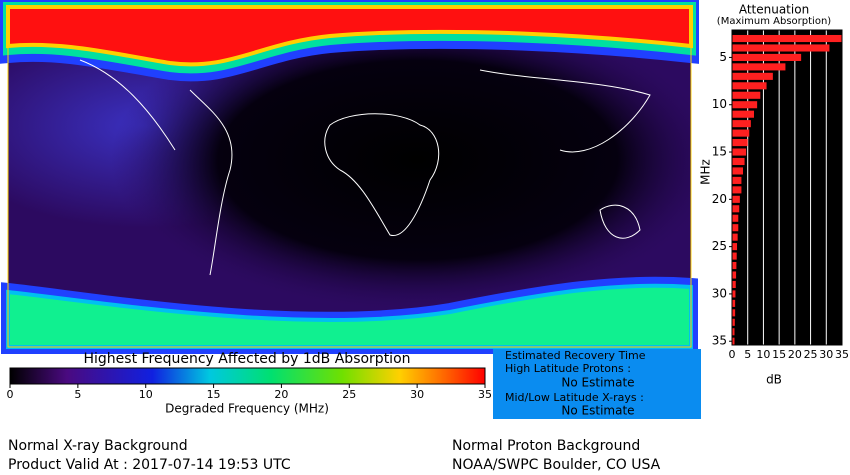 The width and height of the screenshot is (850, 475). Describe the element at coordinates (98, 446) in the screenshot. I see `footer-text: Normal X-ray Background` at that location.